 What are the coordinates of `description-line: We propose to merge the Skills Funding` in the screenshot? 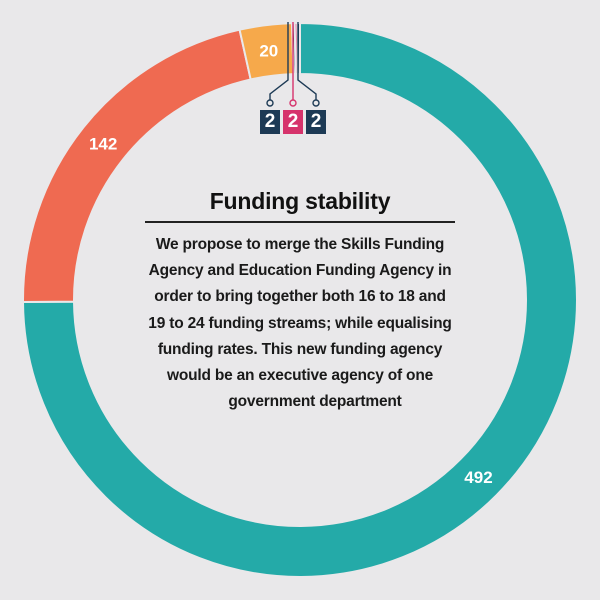 It's located at (300, 244).